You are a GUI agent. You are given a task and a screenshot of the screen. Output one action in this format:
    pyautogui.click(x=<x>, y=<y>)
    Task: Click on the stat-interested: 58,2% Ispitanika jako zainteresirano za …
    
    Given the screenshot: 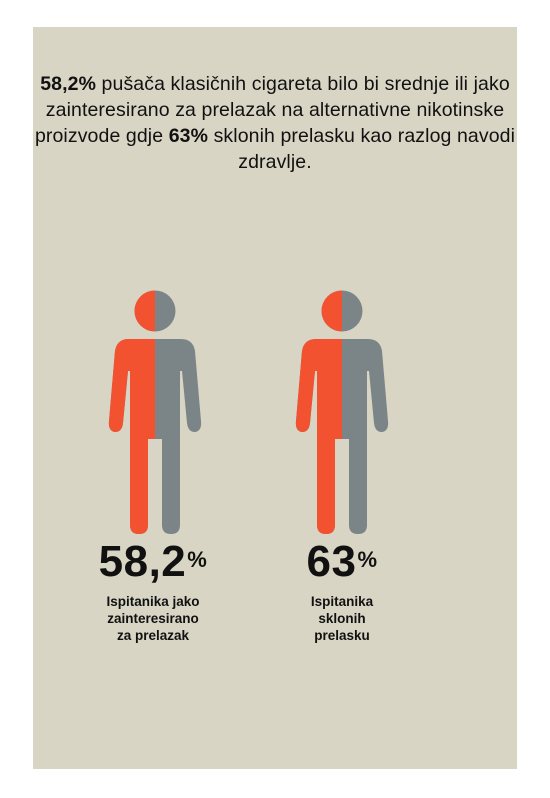 What is the action you would take?
    pyautogui.click(x=153, y=591)
    